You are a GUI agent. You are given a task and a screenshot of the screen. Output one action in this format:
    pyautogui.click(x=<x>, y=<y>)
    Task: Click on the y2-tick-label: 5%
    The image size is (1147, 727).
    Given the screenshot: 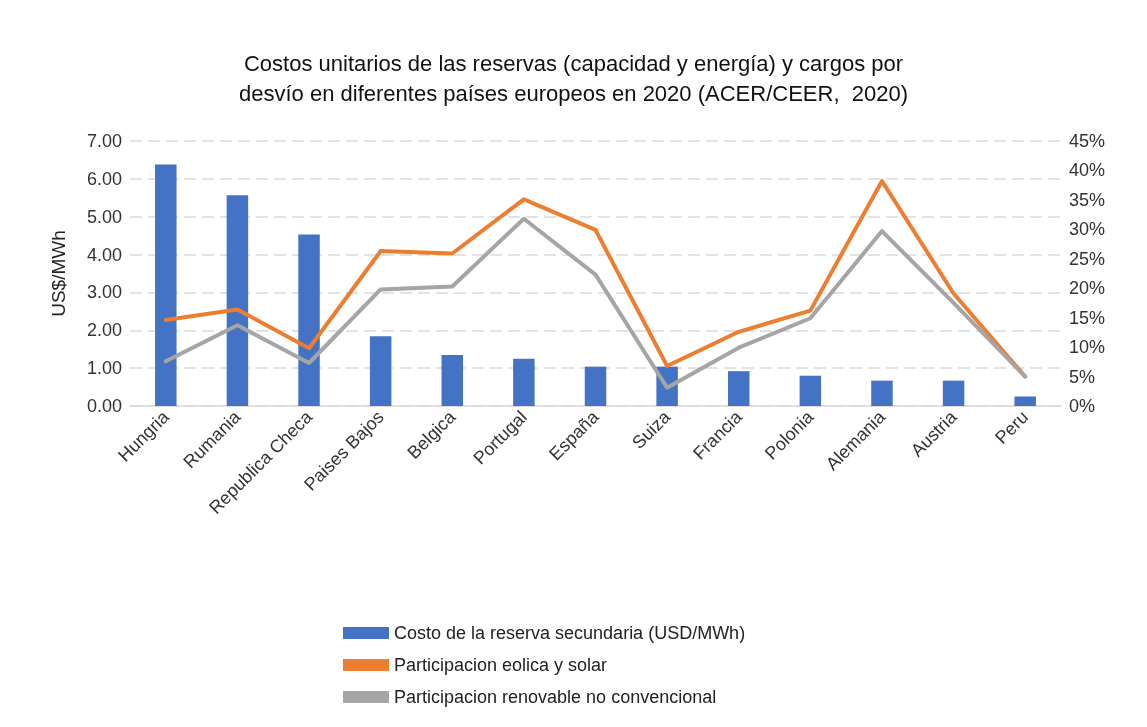 What is the action you would take?
    pyautogui.click(x=1082, y=376)
    